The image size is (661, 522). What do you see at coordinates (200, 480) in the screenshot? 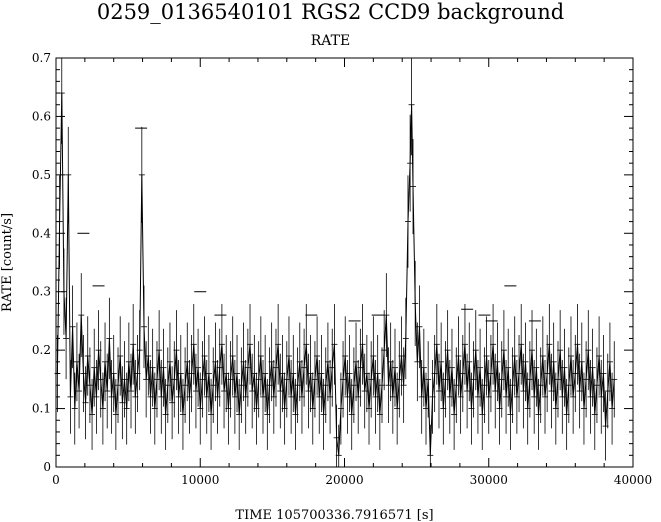
I see `x-tick-label: 10000` at bounding box center [200, 480].